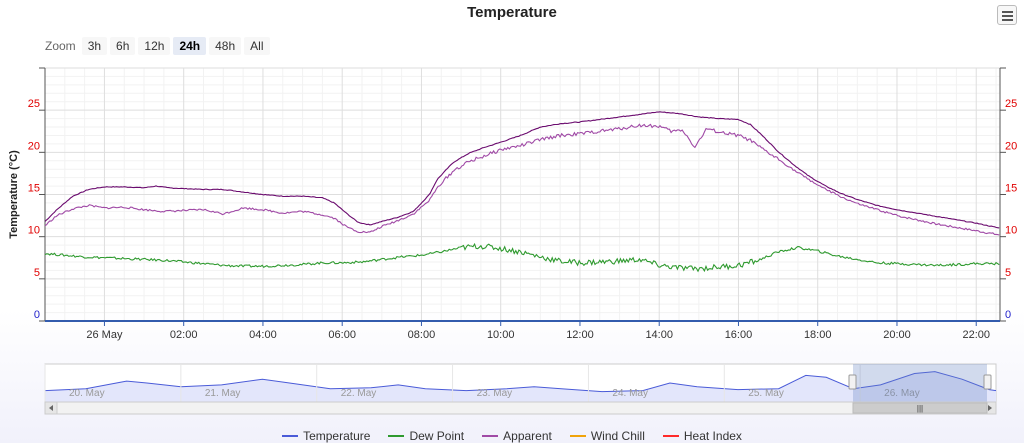 Image resolution: width=1024 pixels, height=443 pixels. I want to click on x-tick-label: 16:00, so click(739, 335).